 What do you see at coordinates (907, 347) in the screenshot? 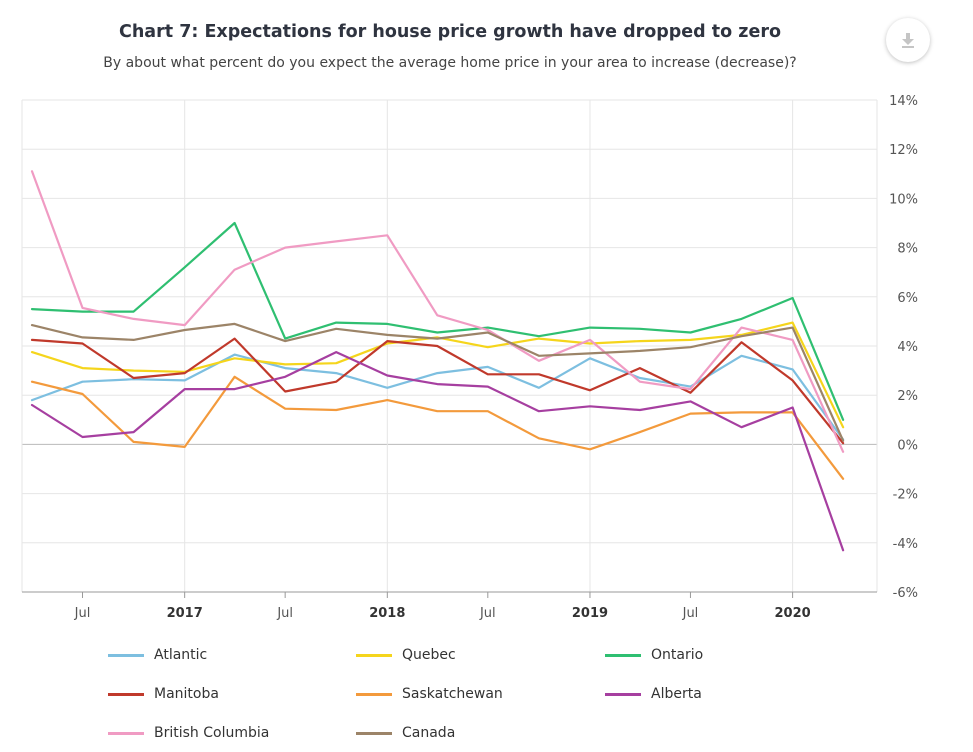
I see `y-tick-label: 4%` at bounding box center [907, 347].